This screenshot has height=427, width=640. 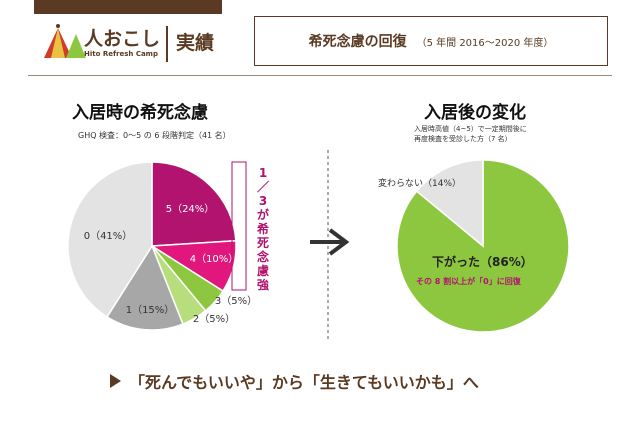 What do you see at coordinates (236, 301) in the screenshot?
I see `pie-slice-label: 3（5%）` at bounding box center [236, 301].